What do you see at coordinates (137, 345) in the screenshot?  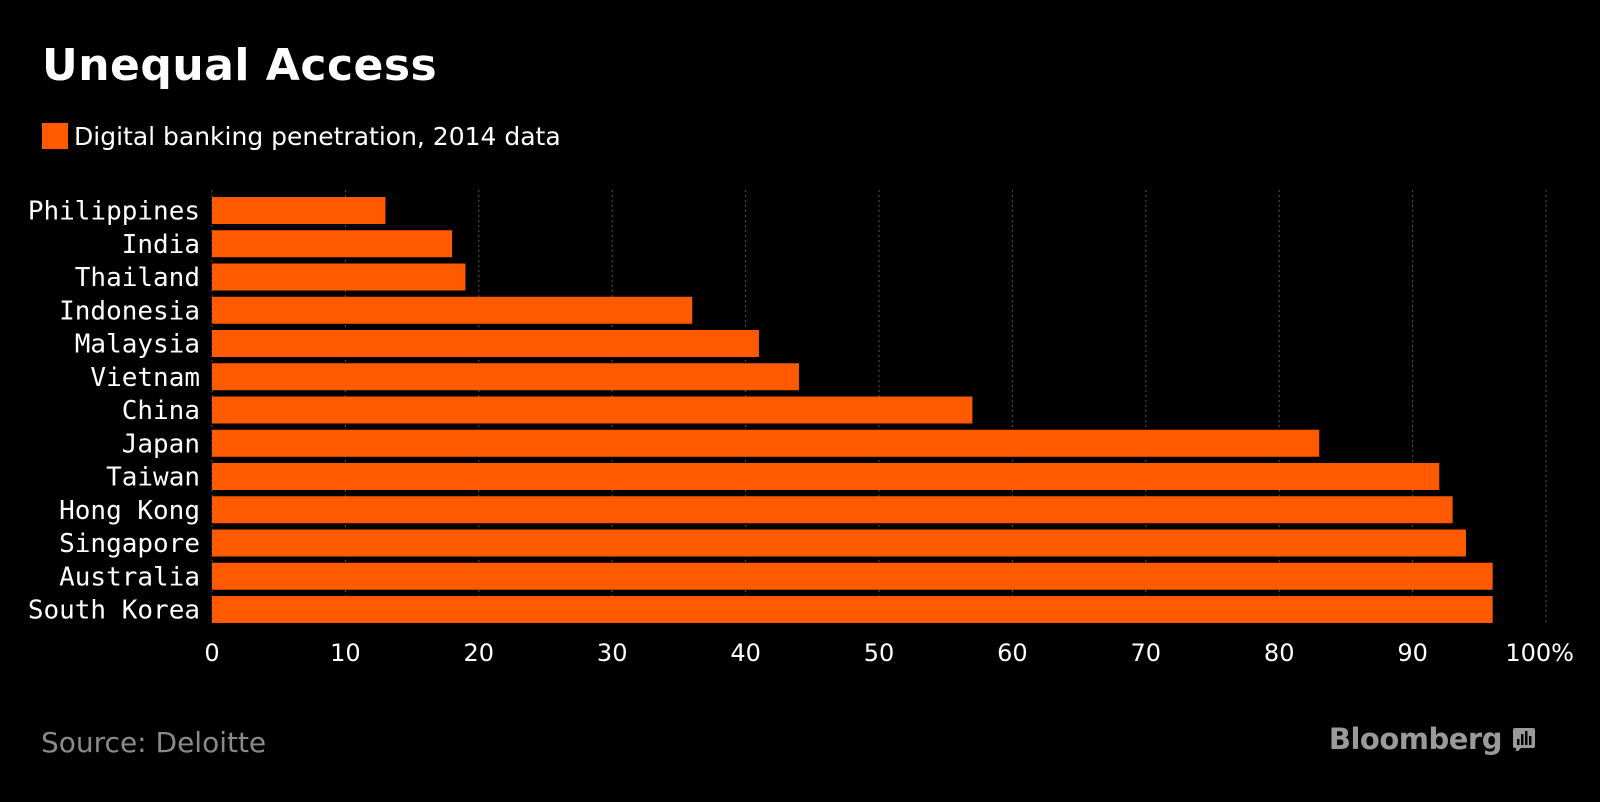 I see `category-label: Malaysia` at bounding box center [137, 345].